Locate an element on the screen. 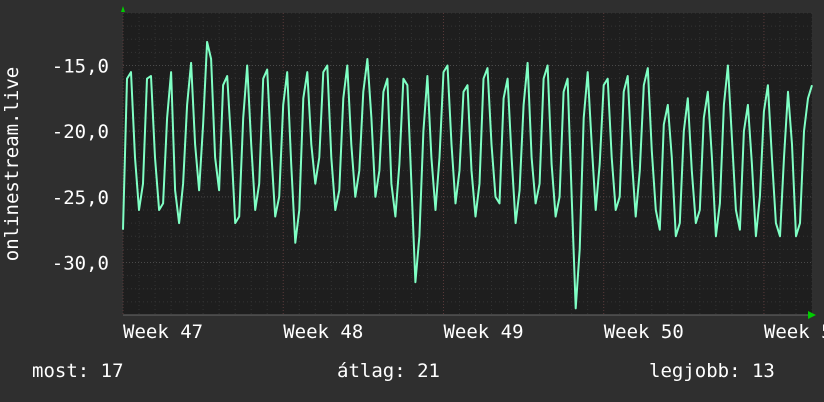 The width and height of the screenshot is (824, 402). y-axis-label: onlinestream.live is located at coordinates (12, 164).